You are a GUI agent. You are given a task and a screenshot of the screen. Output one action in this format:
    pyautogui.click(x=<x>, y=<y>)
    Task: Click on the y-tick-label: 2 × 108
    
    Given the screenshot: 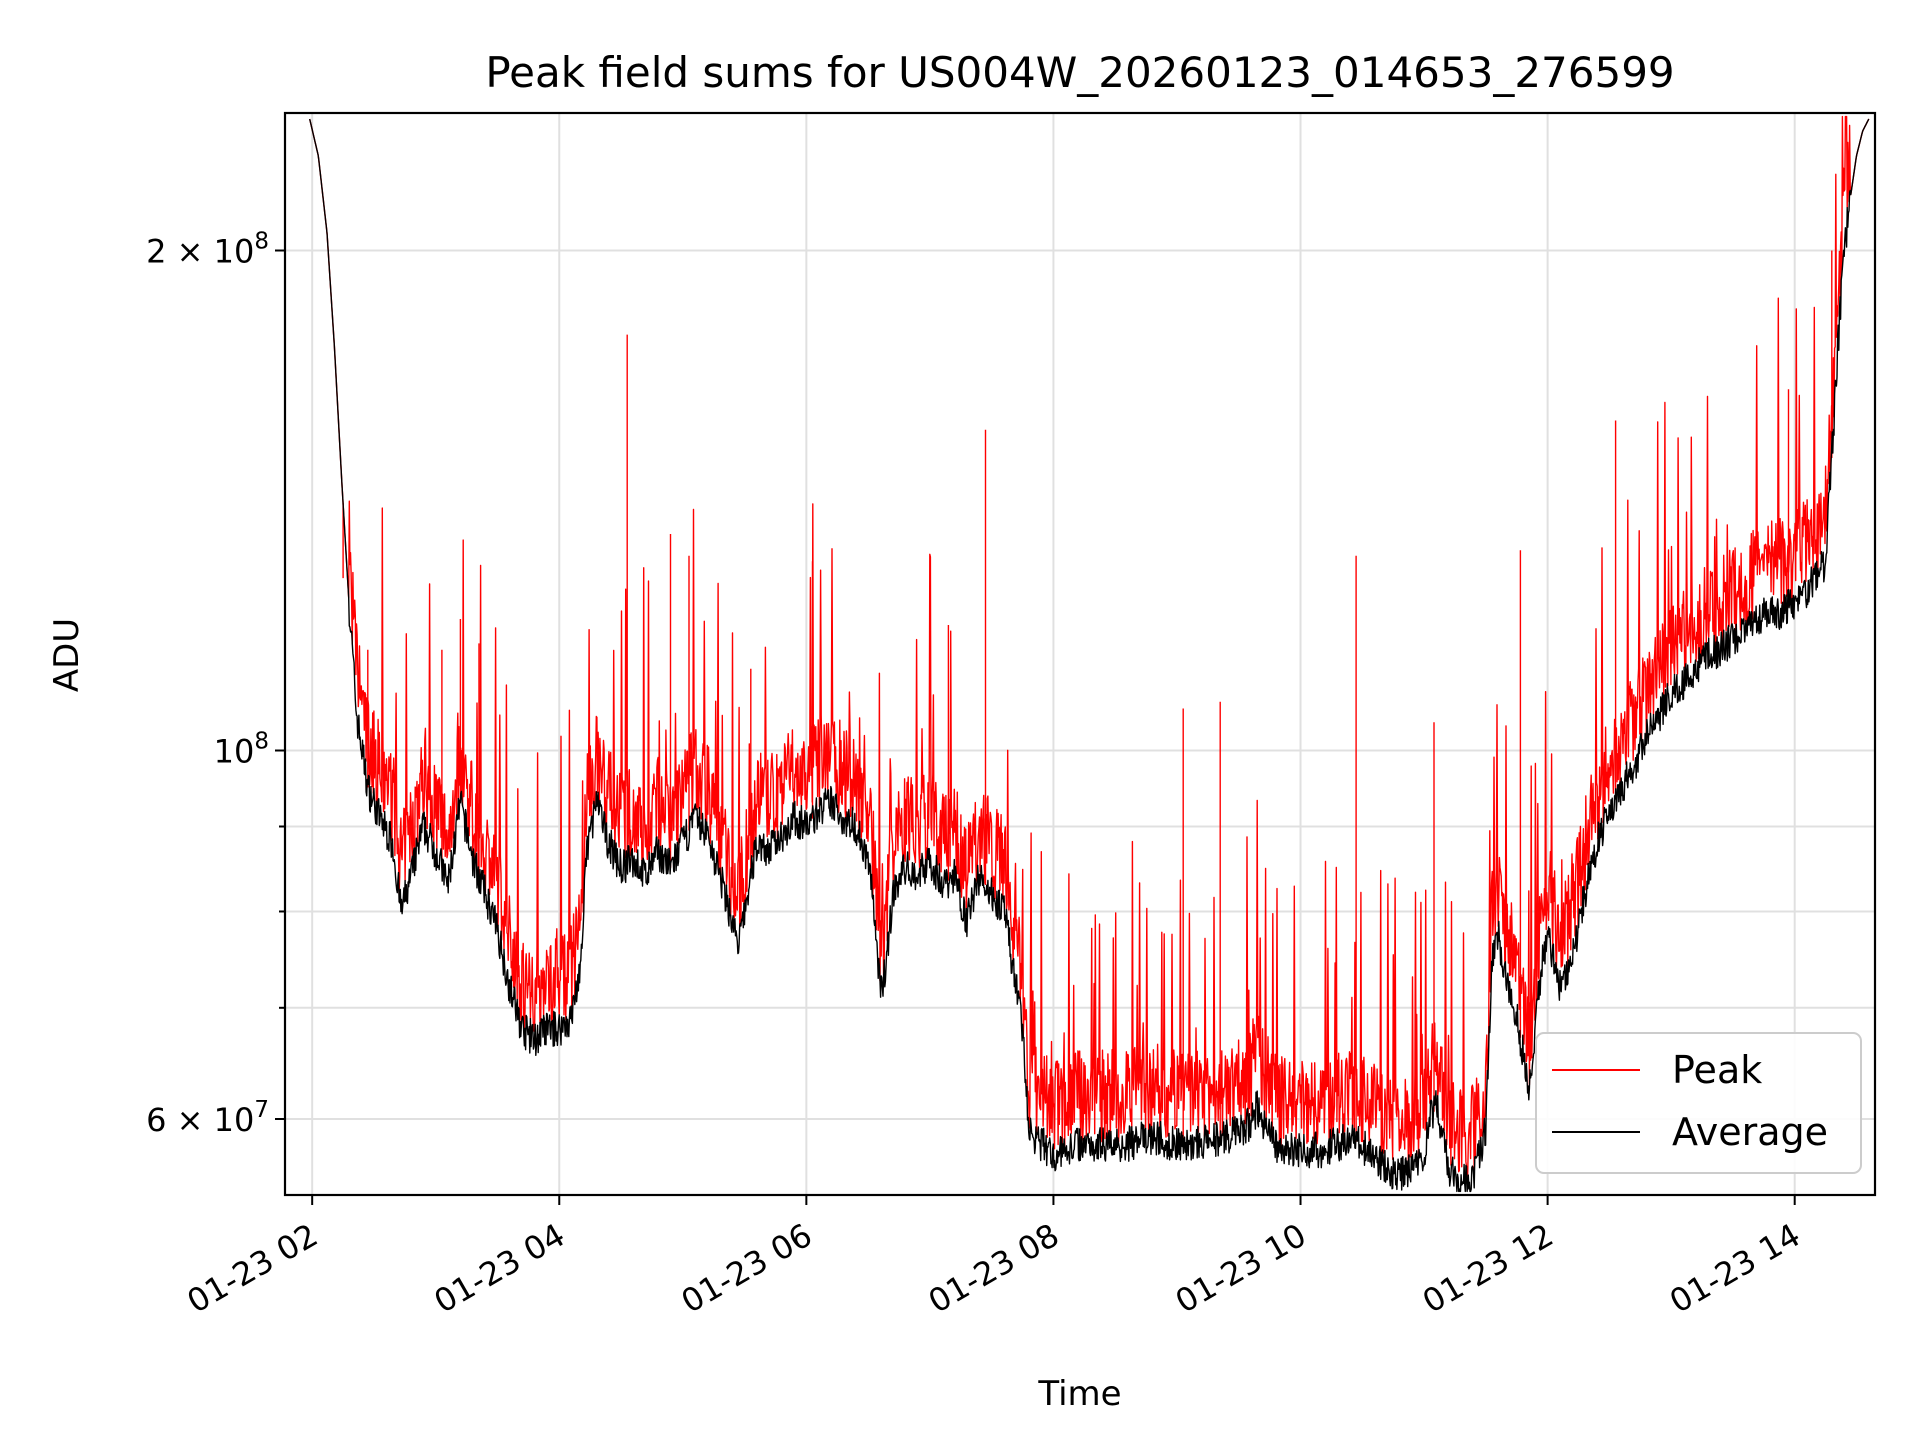 What is the action you would take?
    pyautogui.click(x=207, y=250)
    